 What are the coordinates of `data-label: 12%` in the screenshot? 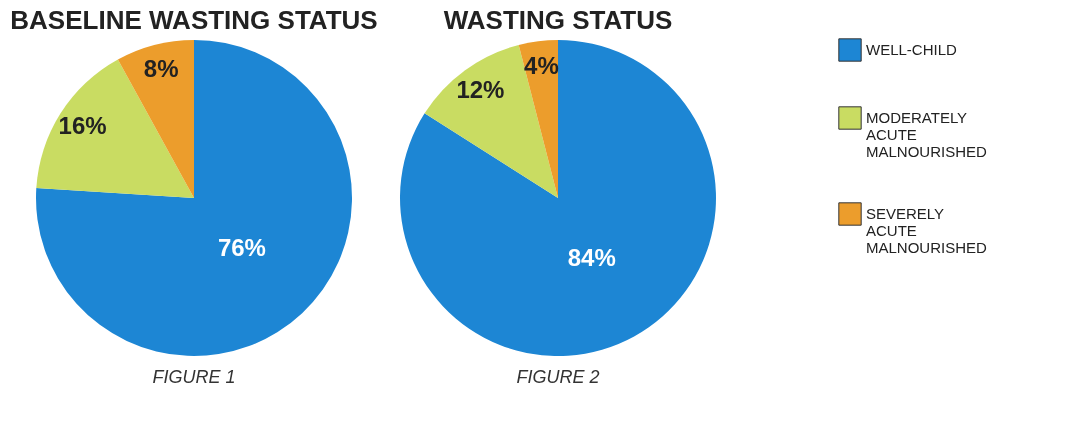 It's located at (480, 90).